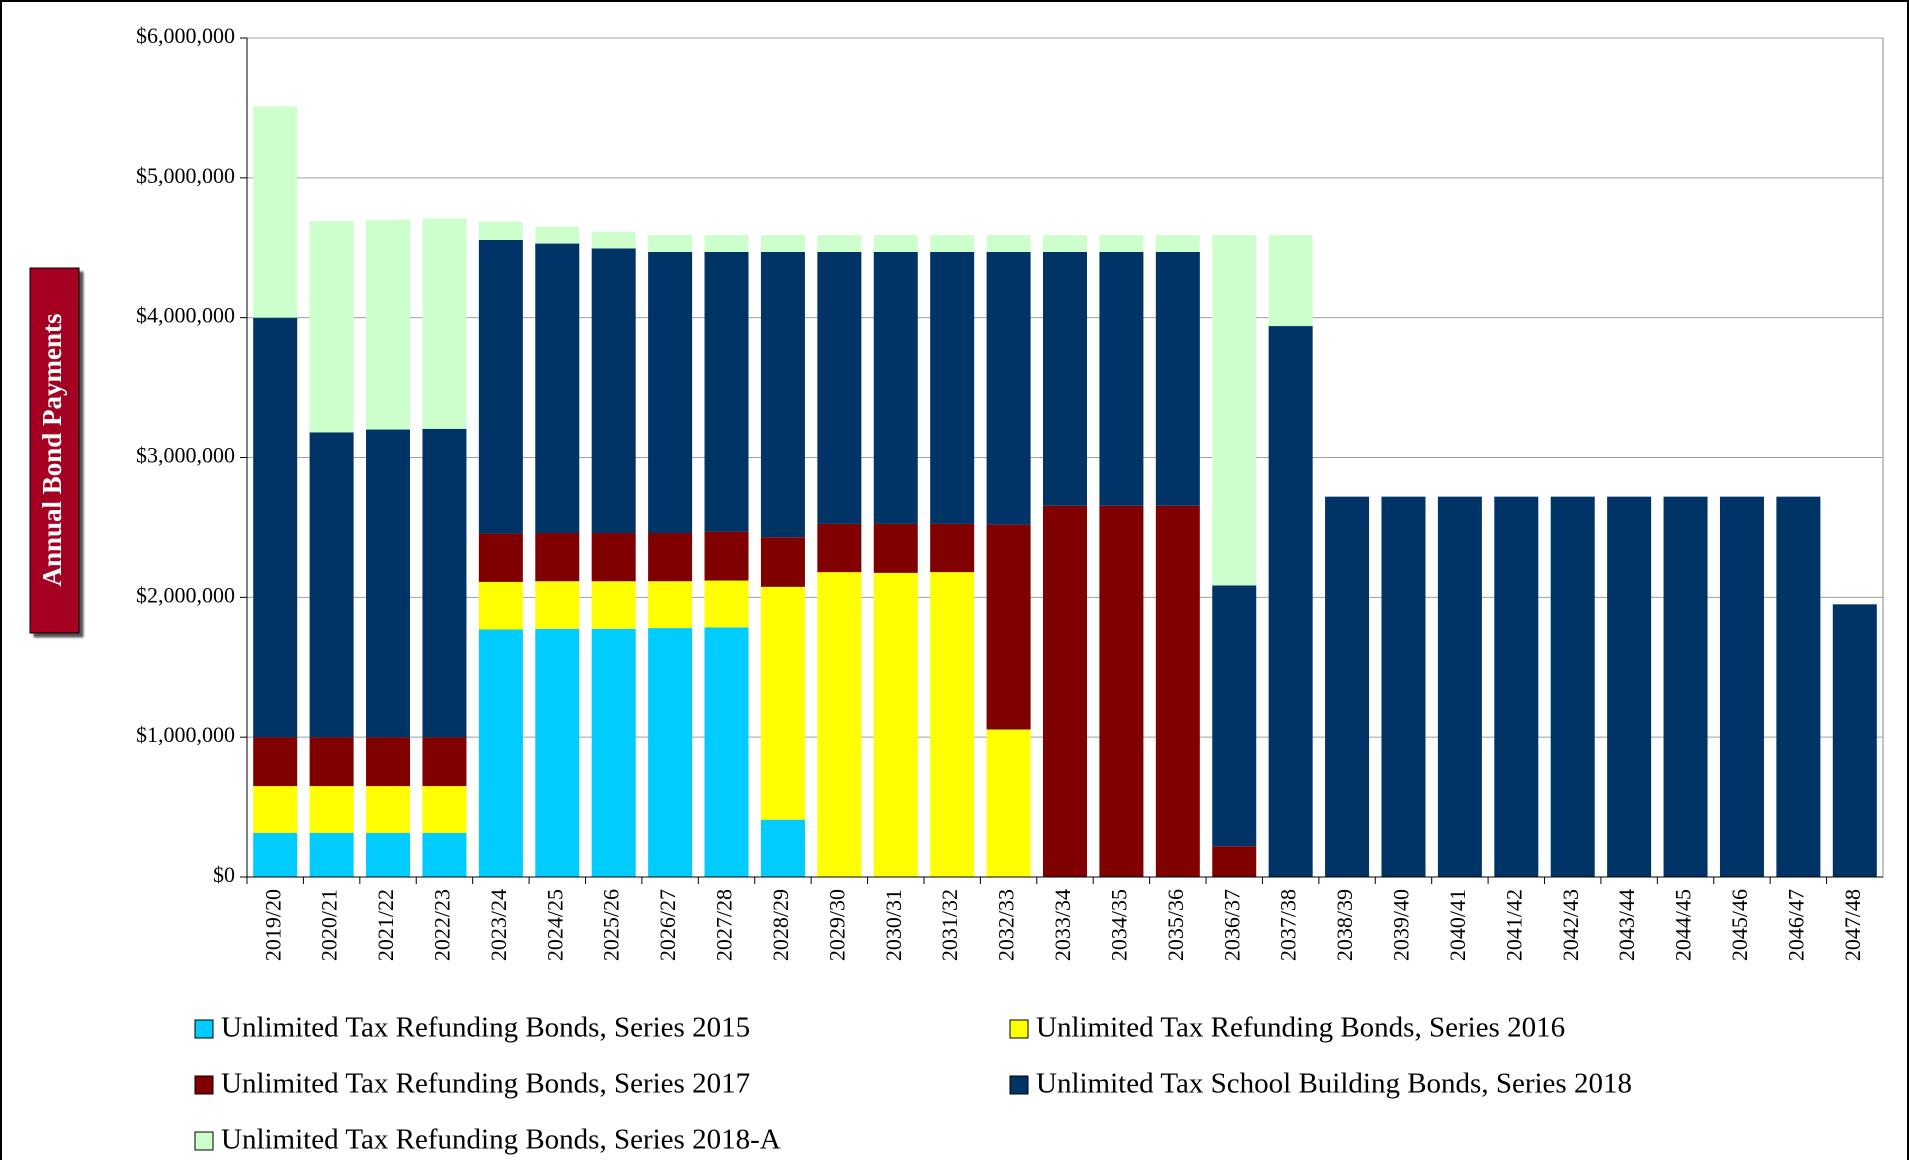 This screenshot has width=1909, height=1160. I want to click on x-tick-label: 2019/20, so click(272, 925).